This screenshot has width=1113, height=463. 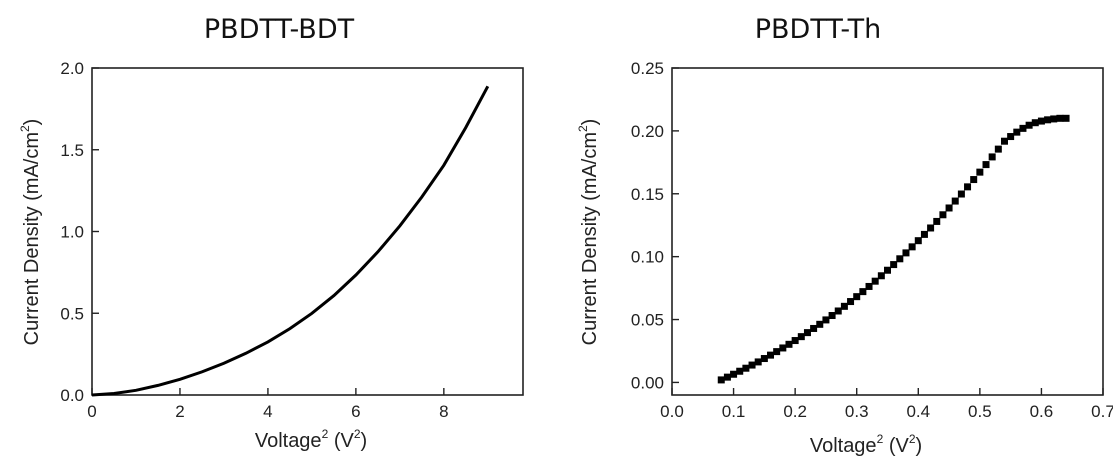 I want to click on chart-title: PBDTT-BDT, so click(x=279, y=29).